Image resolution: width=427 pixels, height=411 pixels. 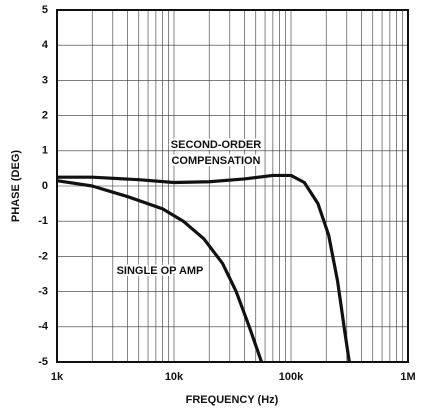 What do you see at coordinates (45, 10) in the screenshot?
I see `y-tick-label: 5` at bounding box center [45, 10].